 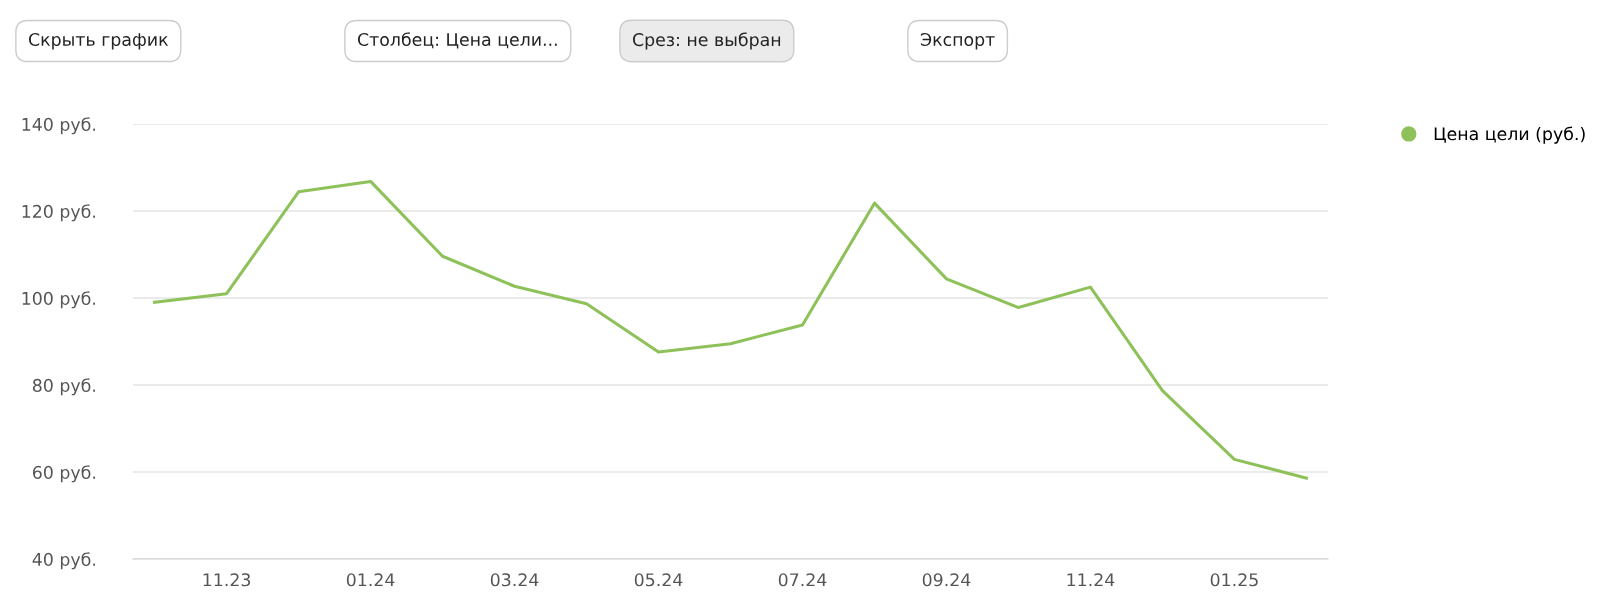 What do you see at coordinates (98, 41) in the screenshot?
I see `text: Скрыть график` at bounding box center [98, 41].